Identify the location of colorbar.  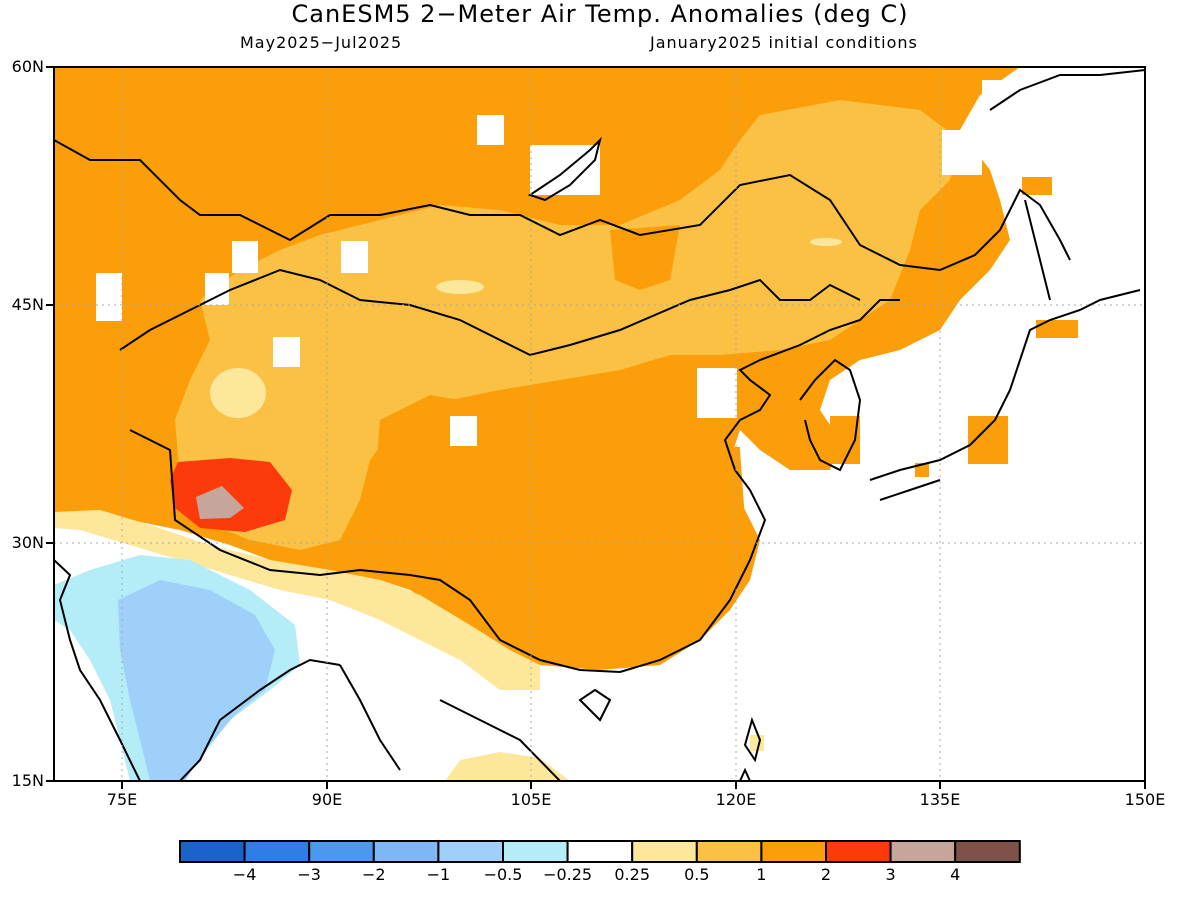
(600, 851).